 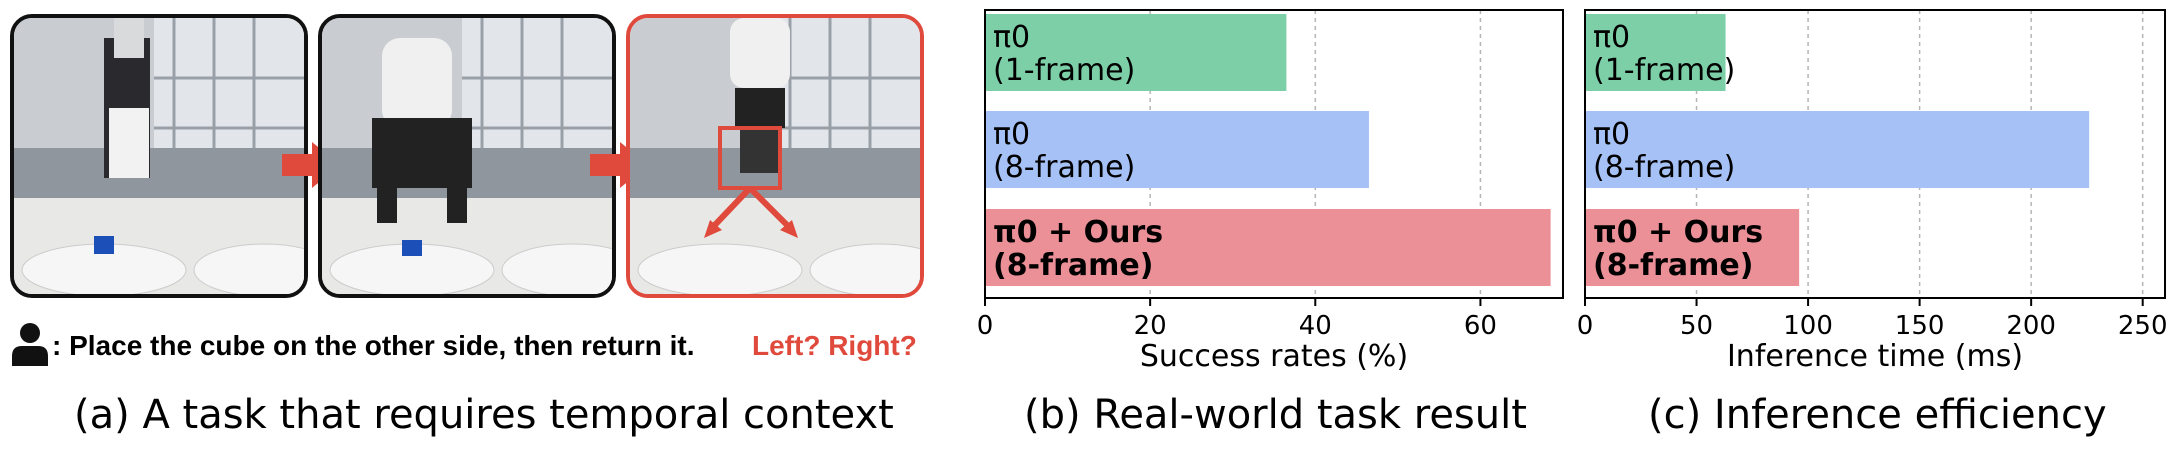 What do you see at coordinates (1275, 415) in the screenshot?
I see `caption-b: (b) Real-world task result` at bounding box center [1275, 415].